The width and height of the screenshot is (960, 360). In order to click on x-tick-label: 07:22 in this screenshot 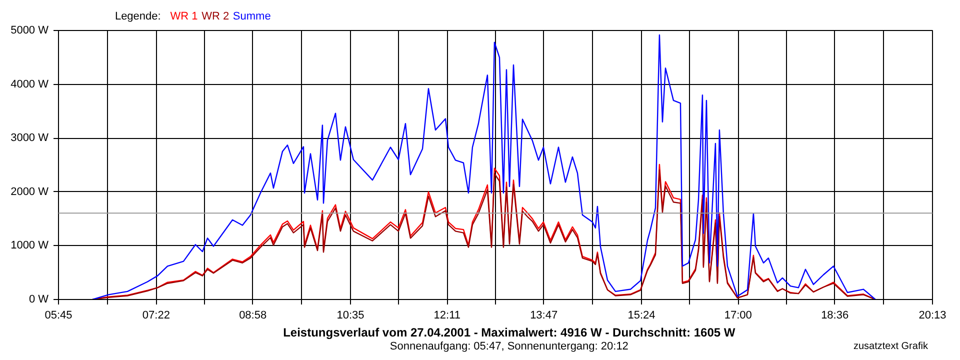, I will do `click(156, 316)`.